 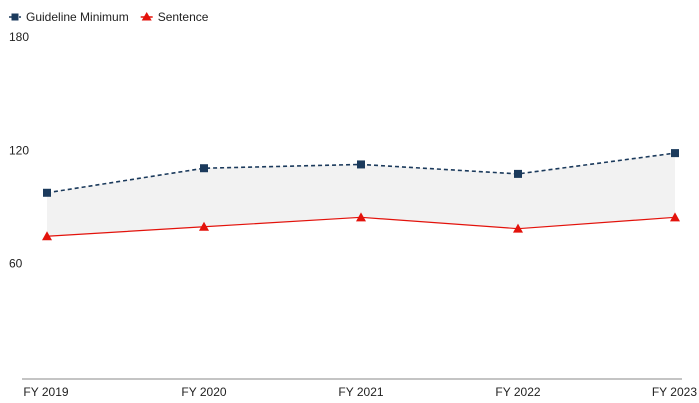 What do you see at coordinates (183, 17) in the screenshot?
I see `legend-label-sentence: Sentence` at bounding box center [183, 17].